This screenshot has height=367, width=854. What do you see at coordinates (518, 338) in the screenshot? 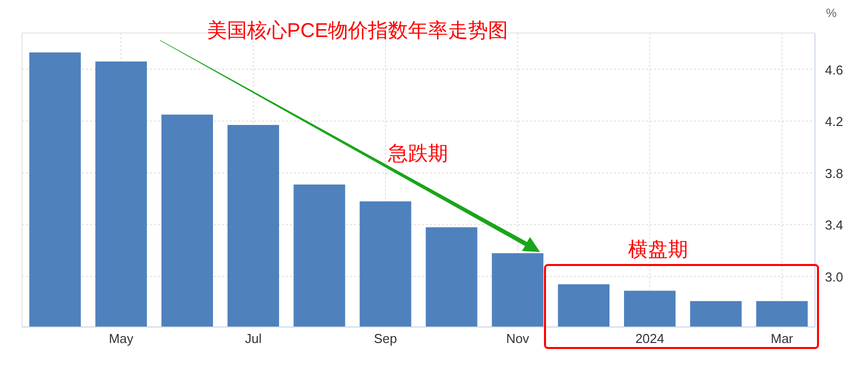
I see `x-tick-label: Nov` at bounding box center [518, 338].